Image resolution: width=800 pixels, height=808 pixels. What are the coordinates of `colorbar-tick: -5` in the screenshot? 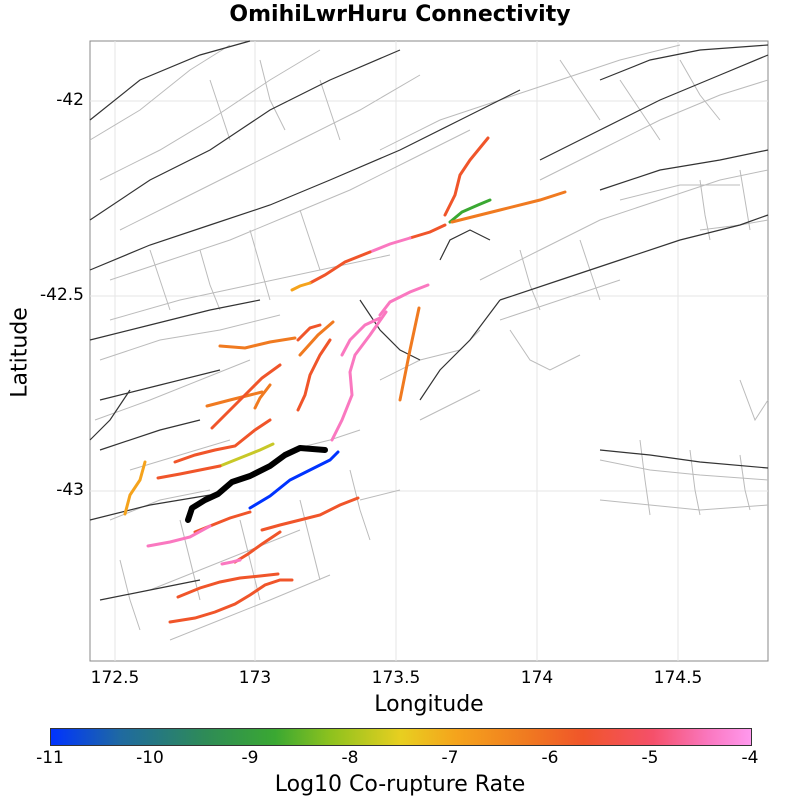 It's located at (650, 758).